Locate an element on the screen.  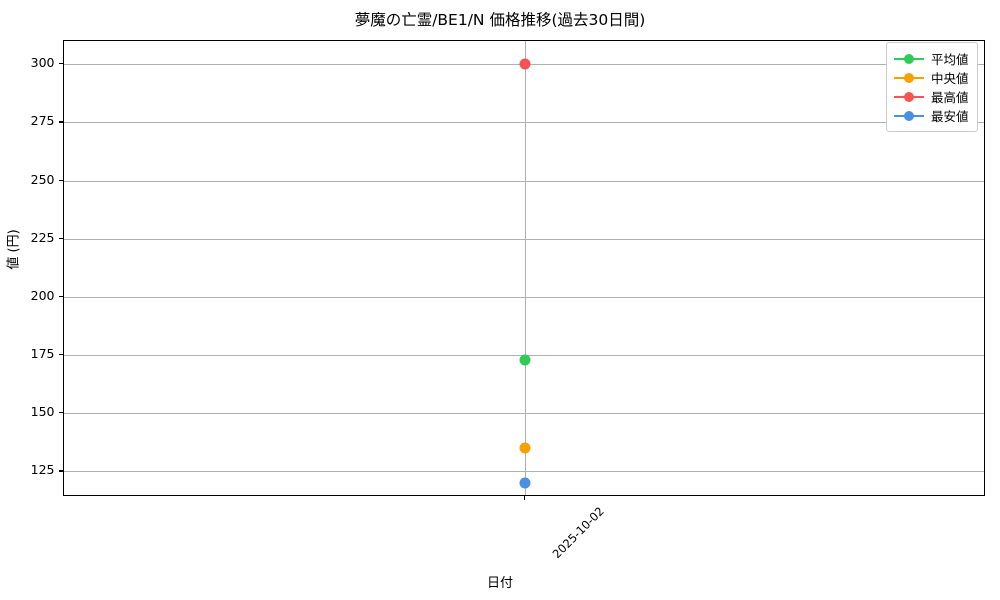
y-tick-label: 250 is located at coordinates (42, 179).